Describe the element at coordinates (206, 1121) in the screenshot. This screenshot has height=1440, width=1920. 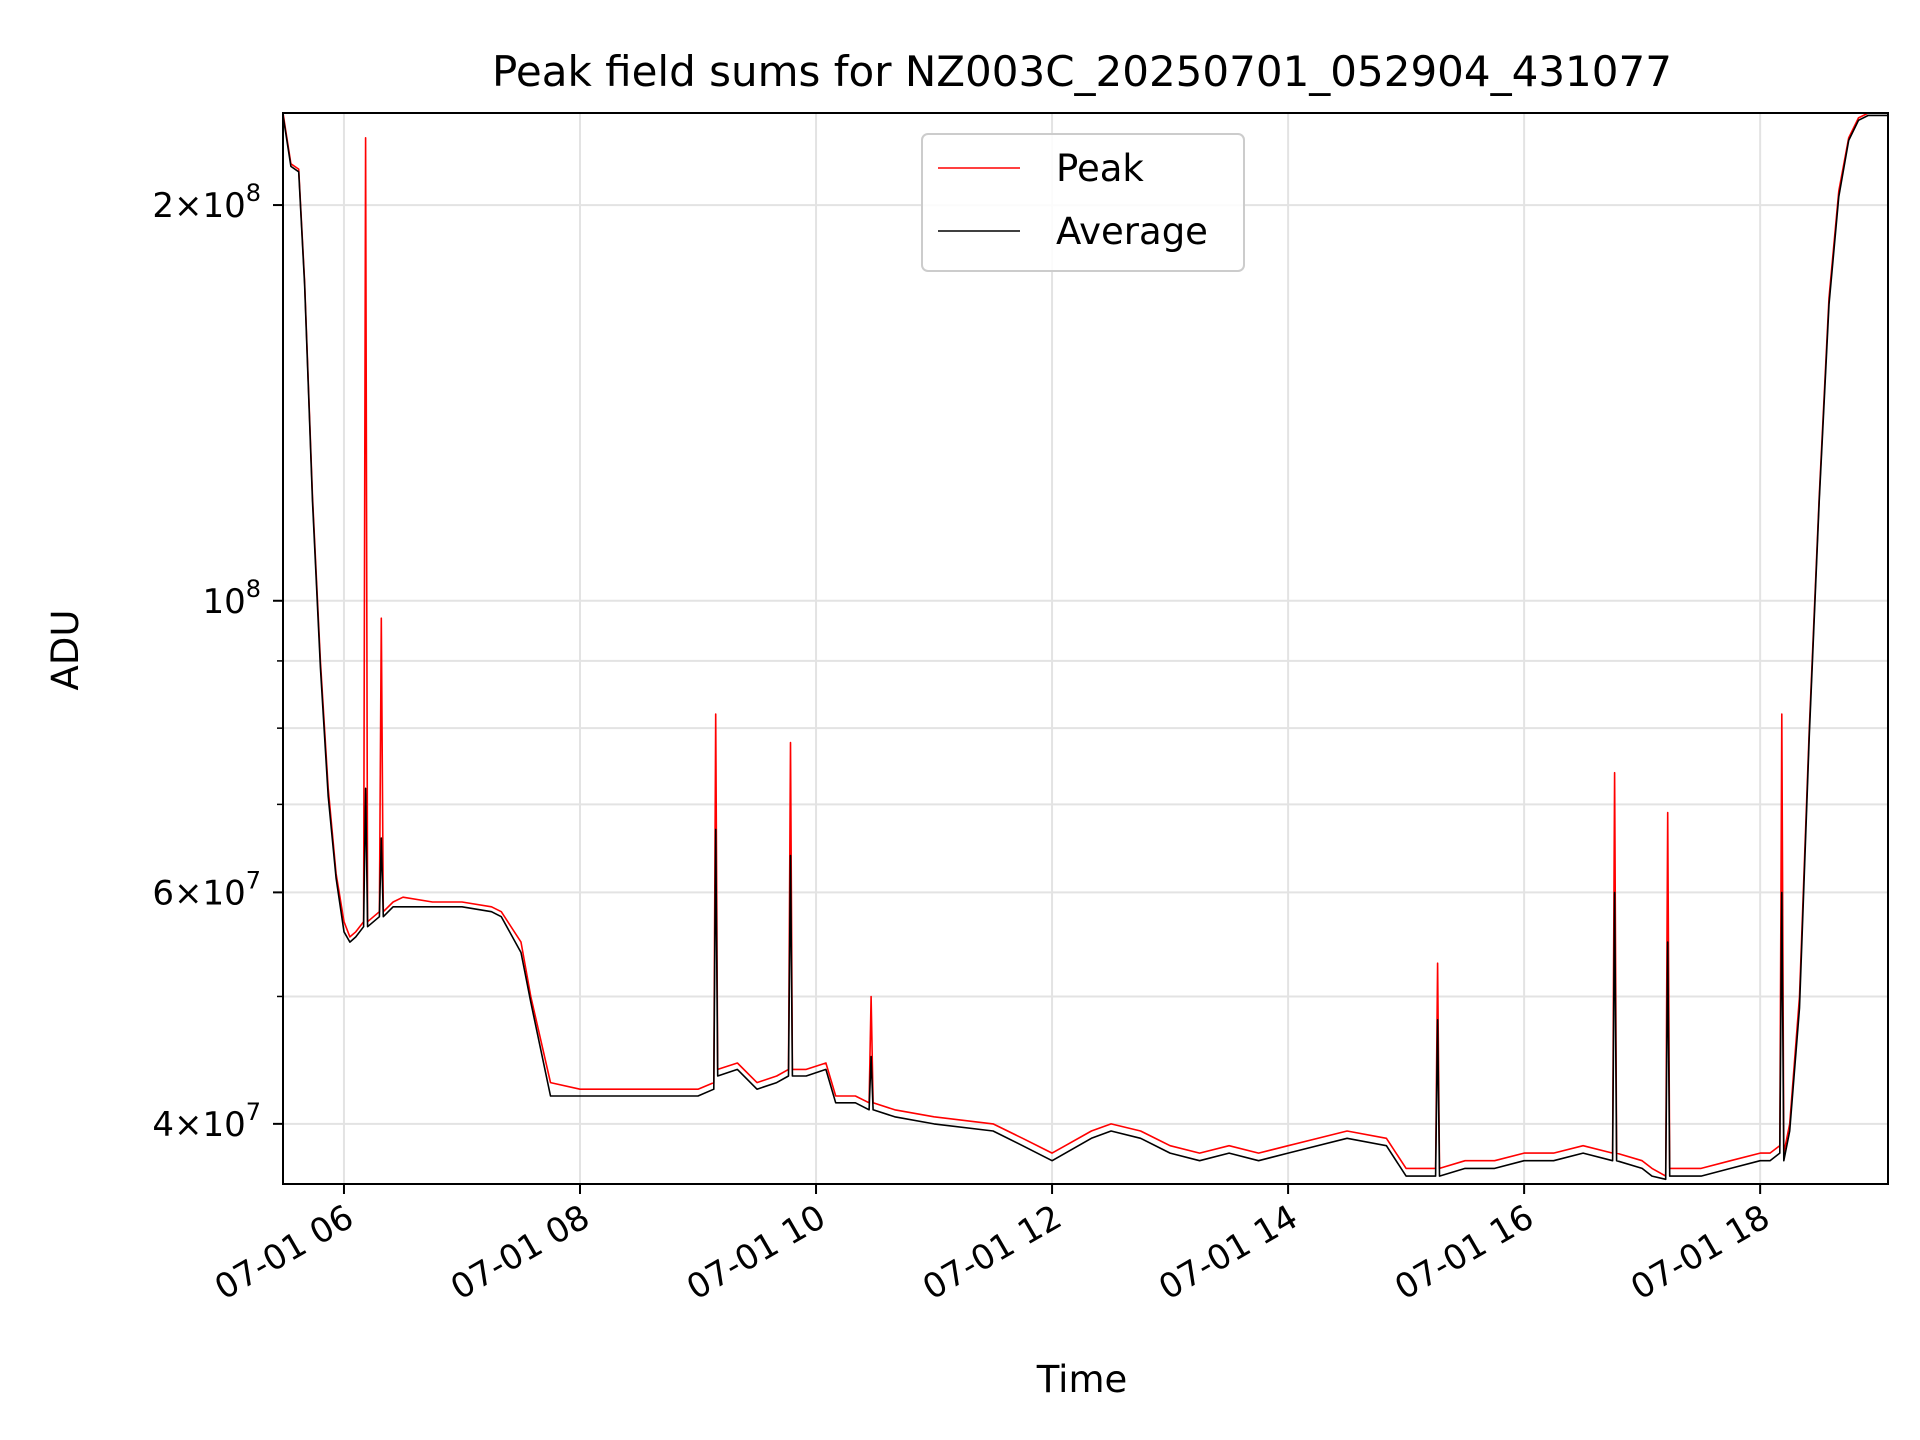
I see `y-tick-label: 4×107` at that location.